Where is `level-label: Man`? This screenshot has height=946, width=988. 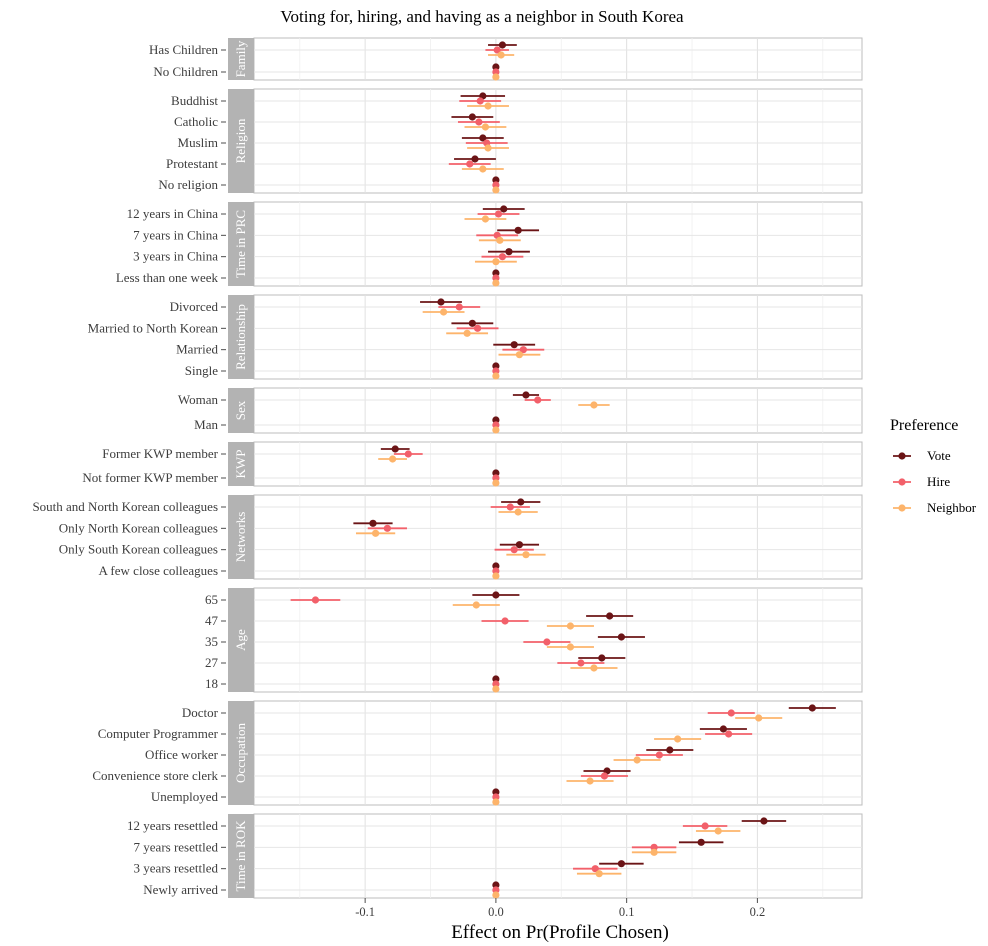
level-label: Man is located at coordinates (206, 424).